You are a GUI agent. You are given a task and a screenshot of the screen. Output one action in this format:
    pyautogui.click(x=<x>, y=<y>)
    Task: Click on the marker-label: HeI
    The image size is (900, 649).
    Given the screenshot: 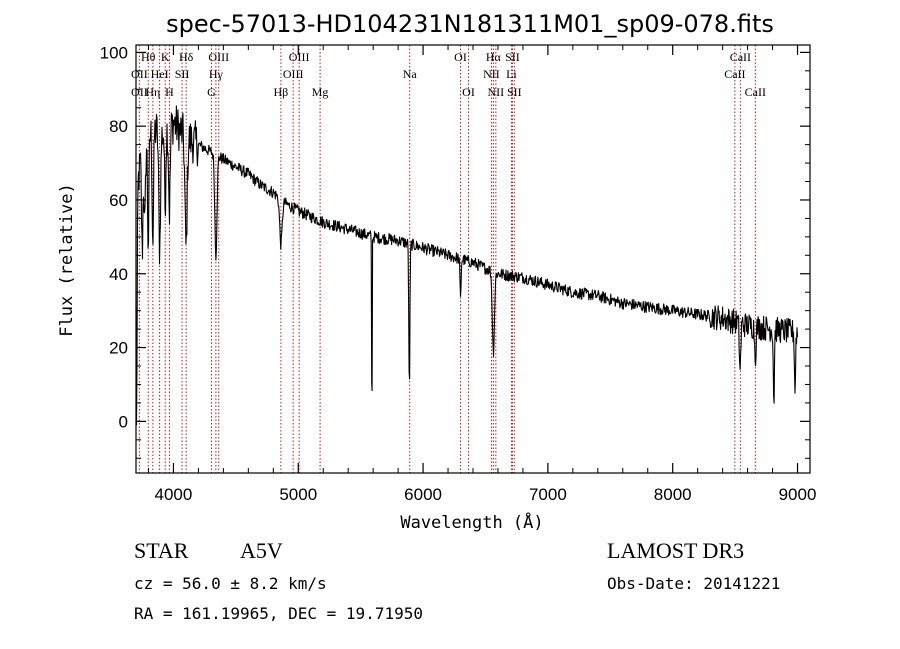 What is the action you would take?
    pyautogui.click(x=160, y=74)
    